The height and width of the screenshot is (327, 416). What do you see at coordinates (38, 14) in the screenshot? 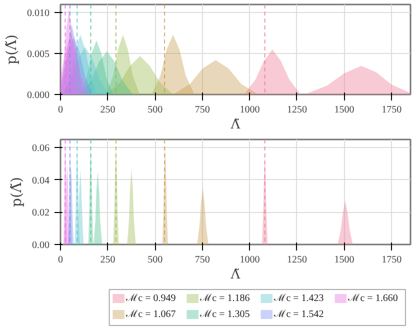
I see `y-tick-label: 0.010` at bounding box center [38, 14].